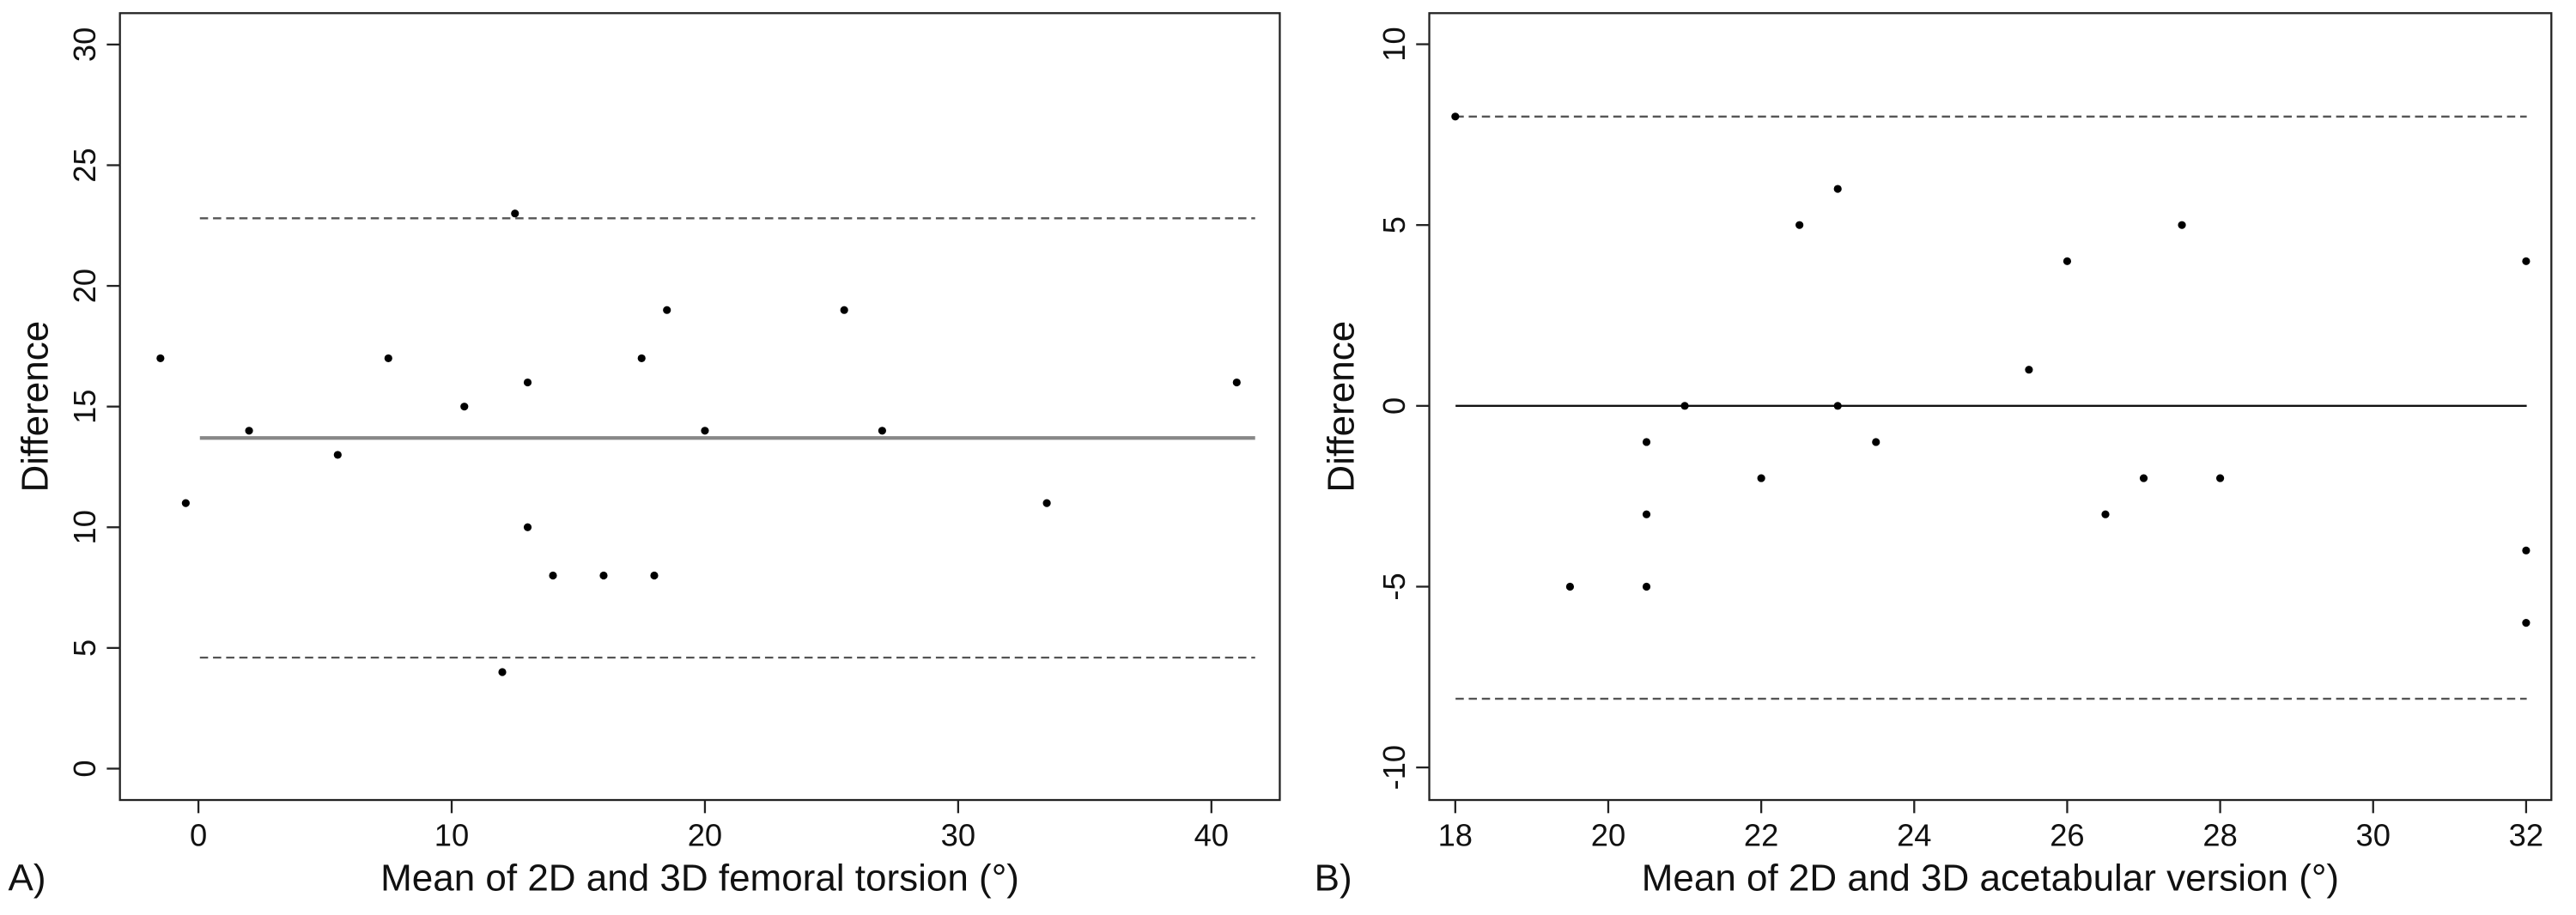 Image resolution: width=2576 pixels, height=915 pixels. Describe the element at coordinates (1394, 587) in the screenshot. I see `y-tick-label: -5` at that location.